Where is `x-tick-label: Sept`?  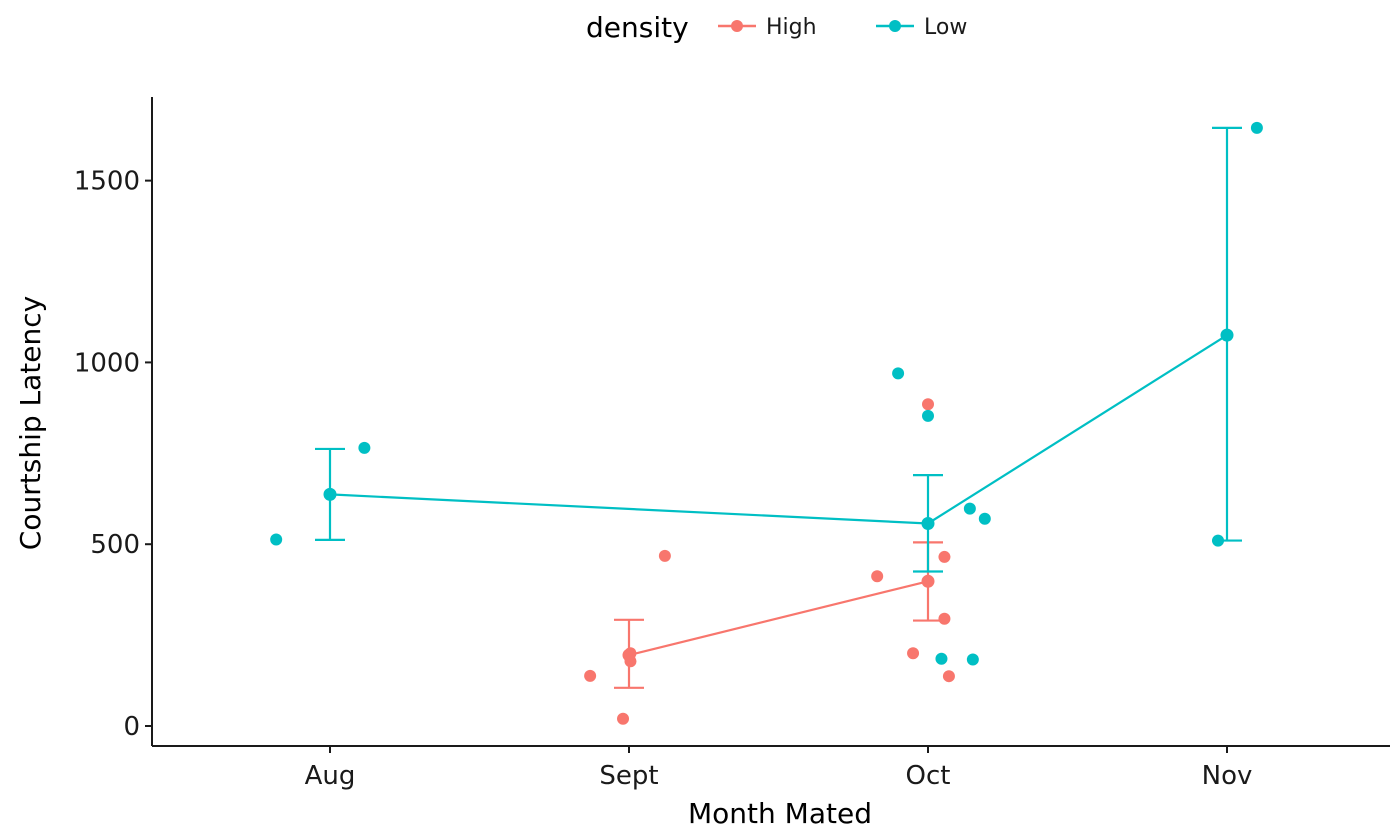
x-tick-label: Sept is located at coordinates (628, 776).